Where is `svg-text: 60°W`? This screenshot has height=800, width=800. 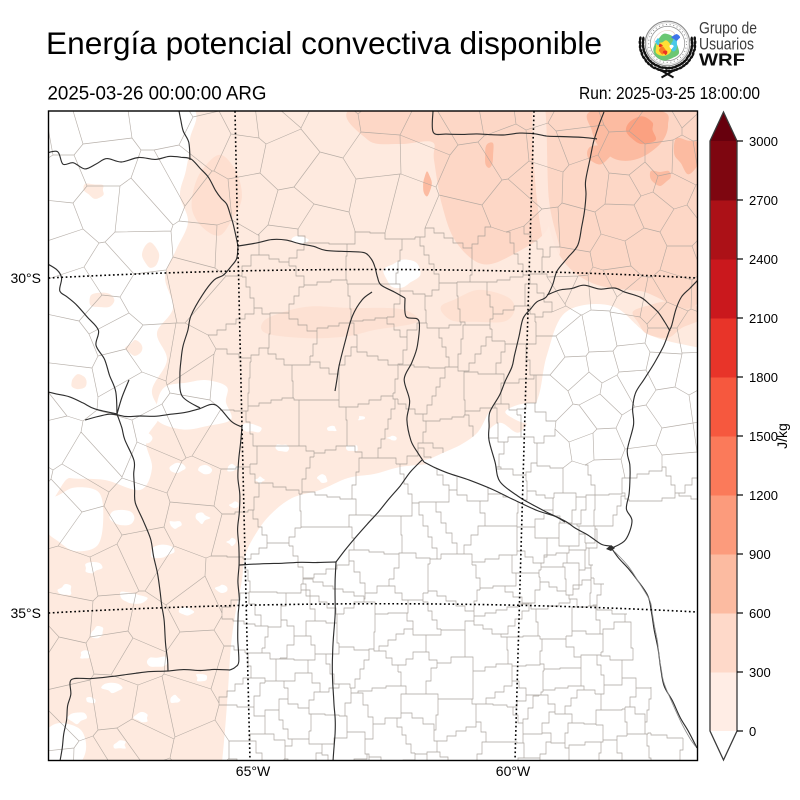 svg-text: 60°W is located at coordinates (513, 771).